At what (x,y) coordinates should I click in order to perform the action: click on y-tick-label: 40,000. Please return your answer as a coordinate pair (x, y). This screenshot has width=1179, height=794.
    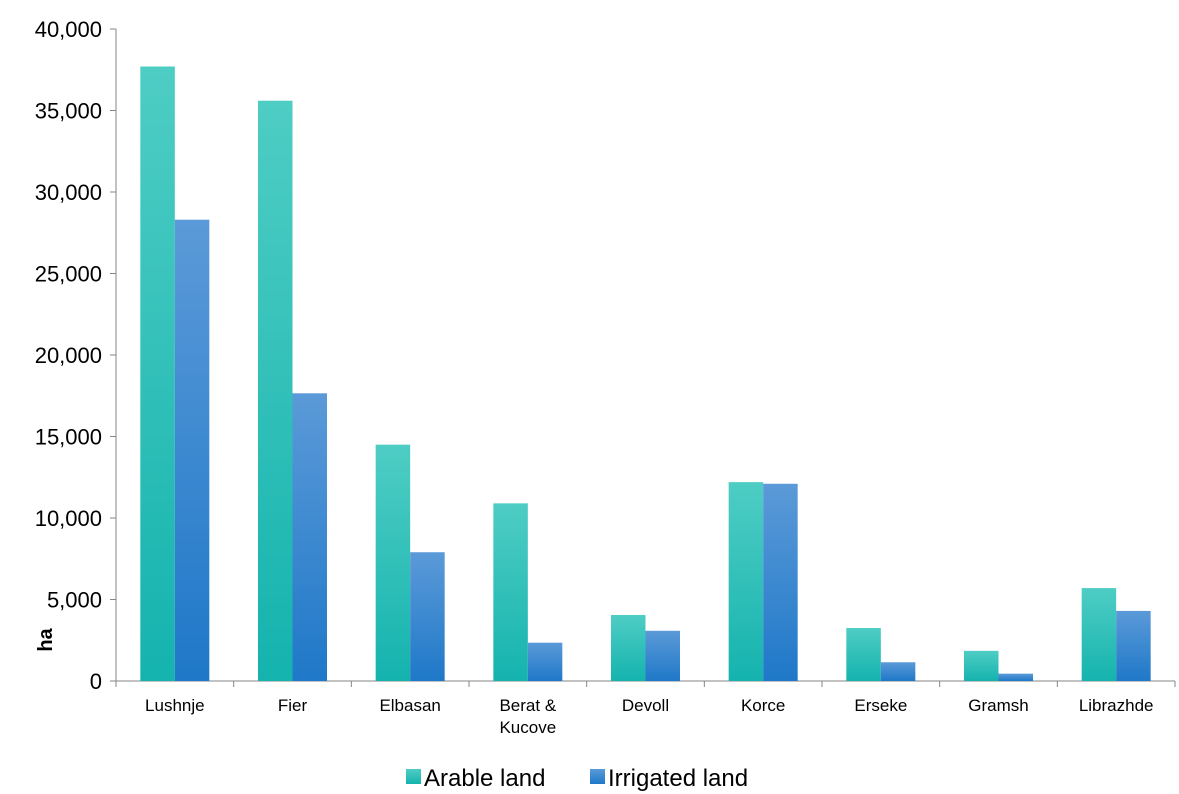
    Looking at the image, I should click on (68, 29).